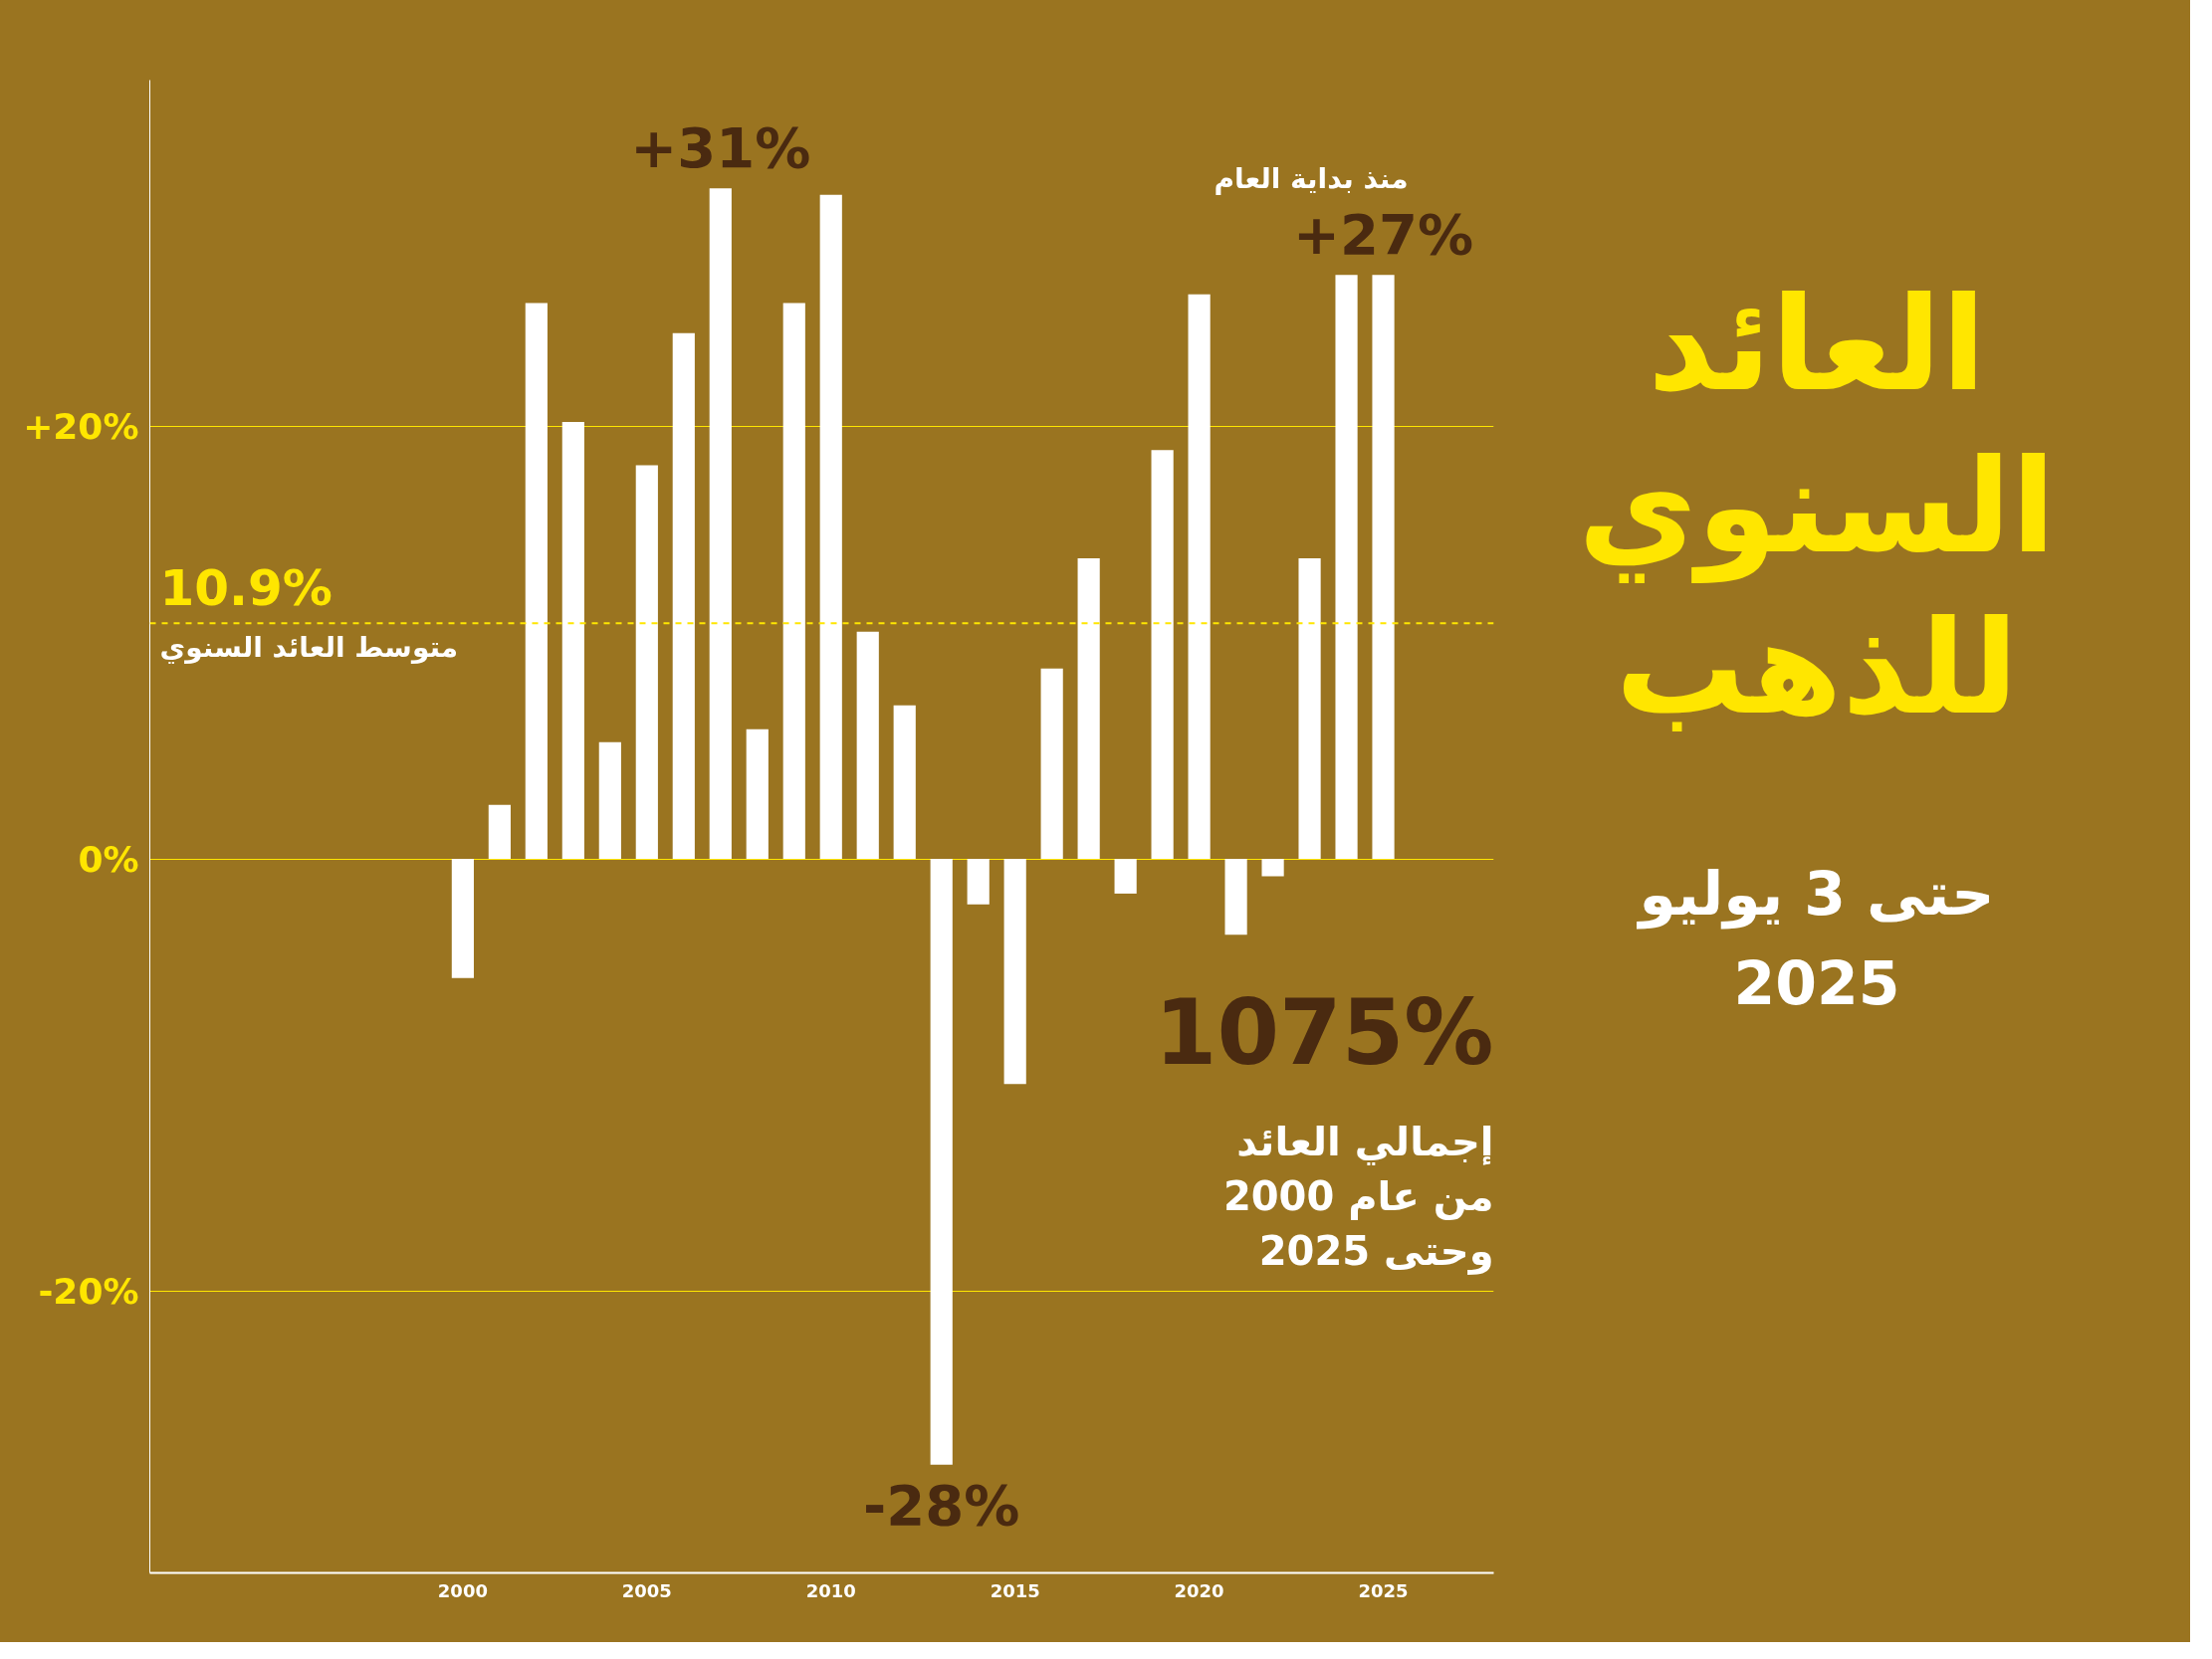 The height and width of the screenshot is (1659, 2212). What do you see at coordinates (1324, 1032) in the screenshot?
I see `annotation: 1075%` at bounding box center [1324, 1032].